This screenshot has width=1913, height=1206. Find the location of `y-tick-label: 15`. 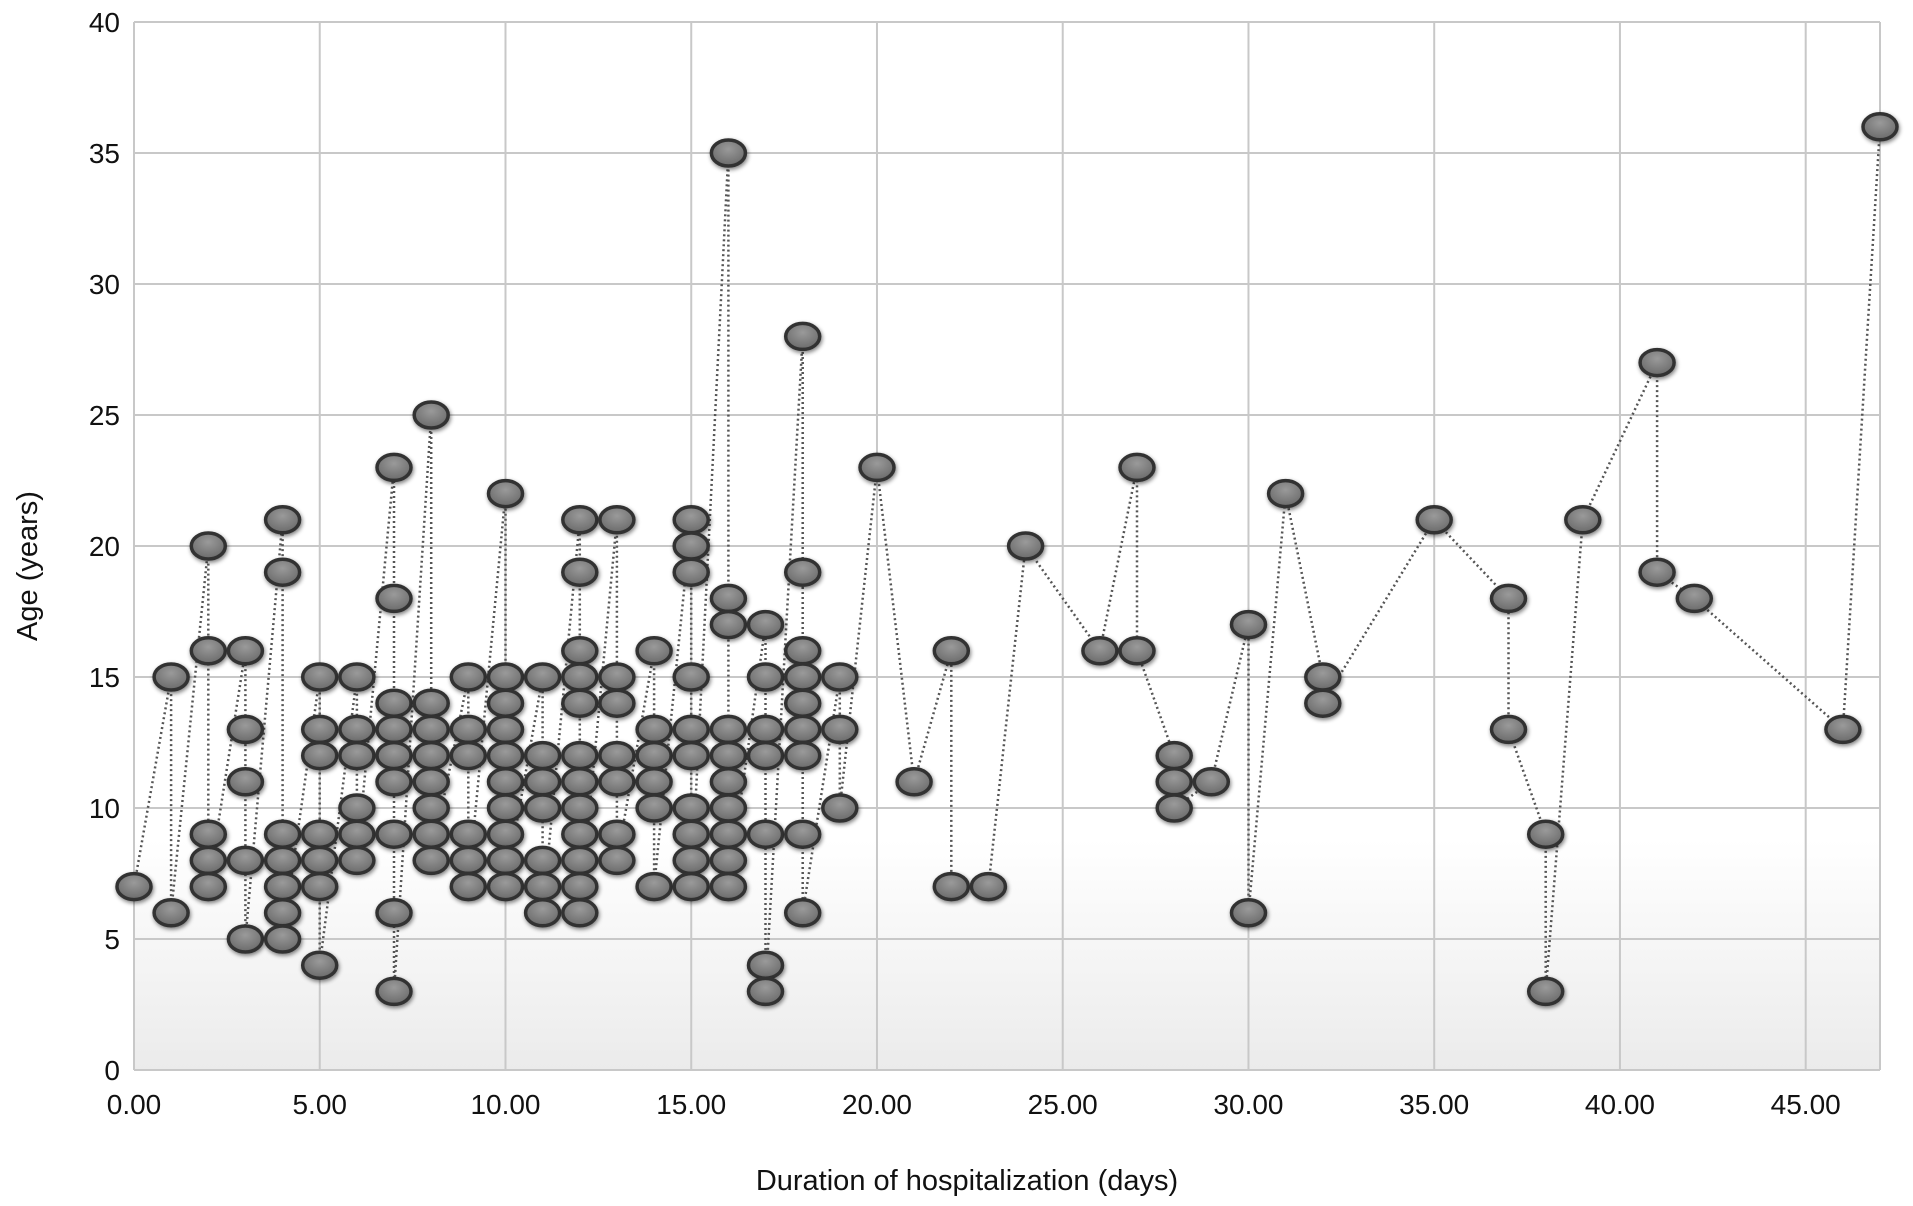

y-tick-label: 15 is located at coordinates (104, 677).